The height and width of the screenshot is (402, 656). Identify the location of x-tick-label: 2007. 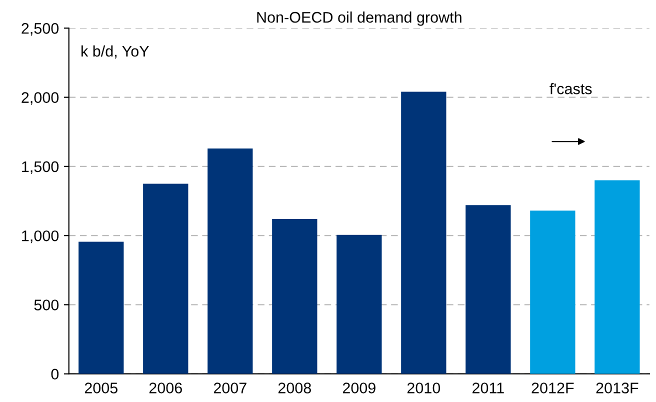
(230, 388).